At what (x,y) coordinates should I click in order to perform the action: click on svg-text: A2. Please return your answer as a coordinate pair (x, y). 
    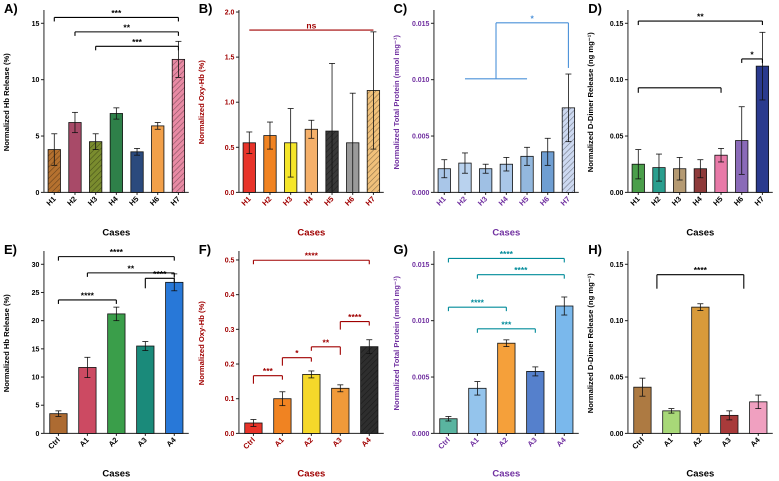
    Looking at the image, I should click on (113, 441).